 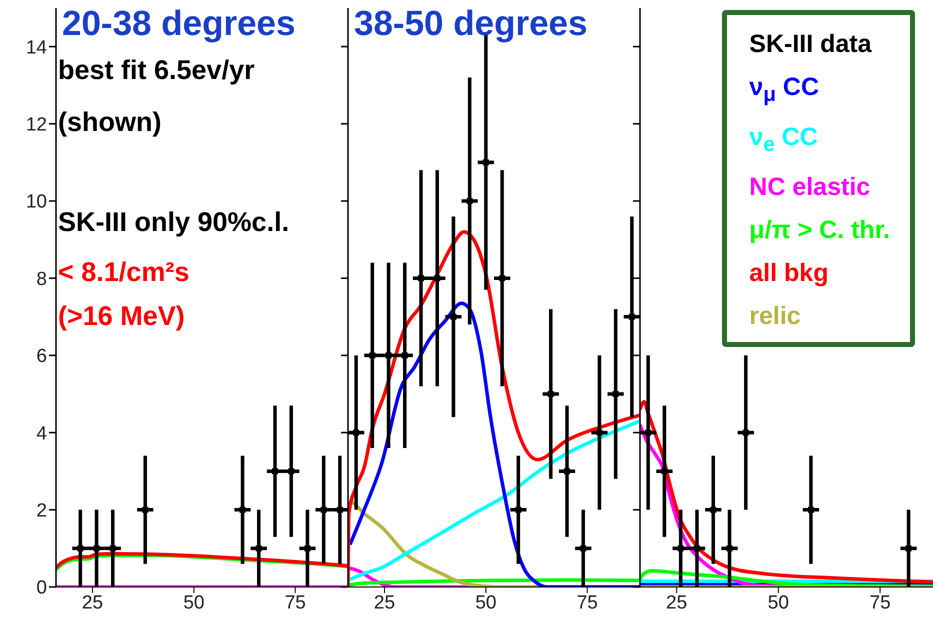 What do you see at coordinates (471, 24) in the screenshot?
I see `chart-title: 38-50 degrees` at bounding box center [471, 24].